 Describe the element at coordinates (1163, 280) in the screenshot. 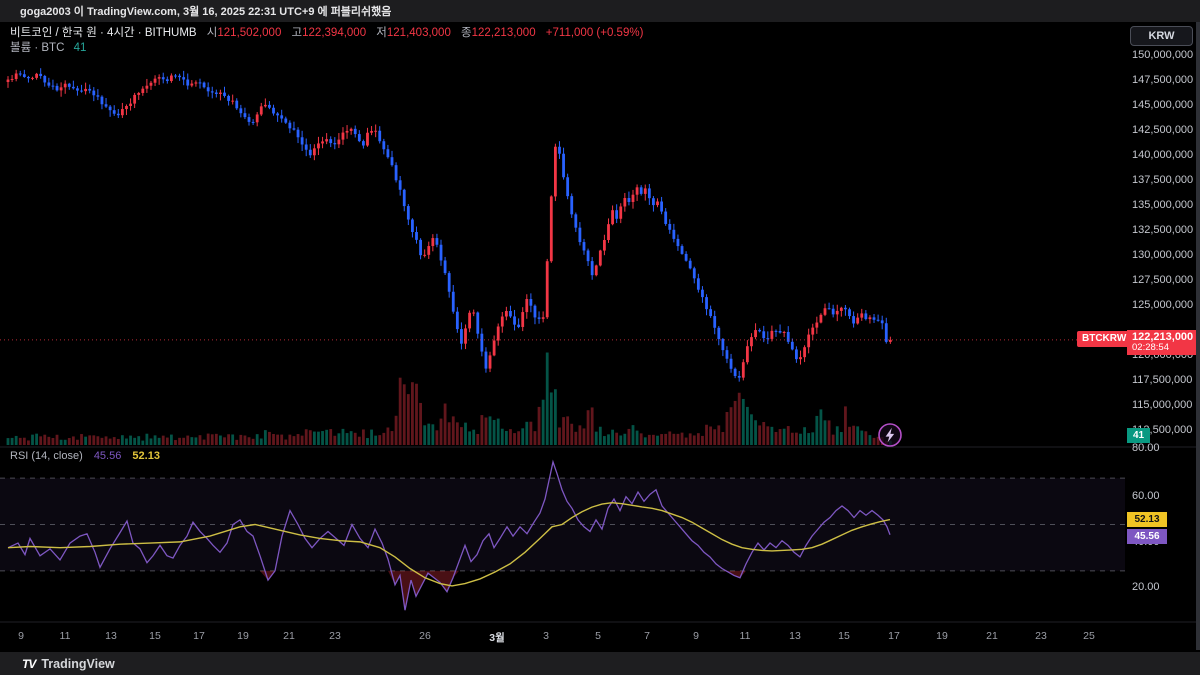

I see `axis-label: 127,500,000` at that location.